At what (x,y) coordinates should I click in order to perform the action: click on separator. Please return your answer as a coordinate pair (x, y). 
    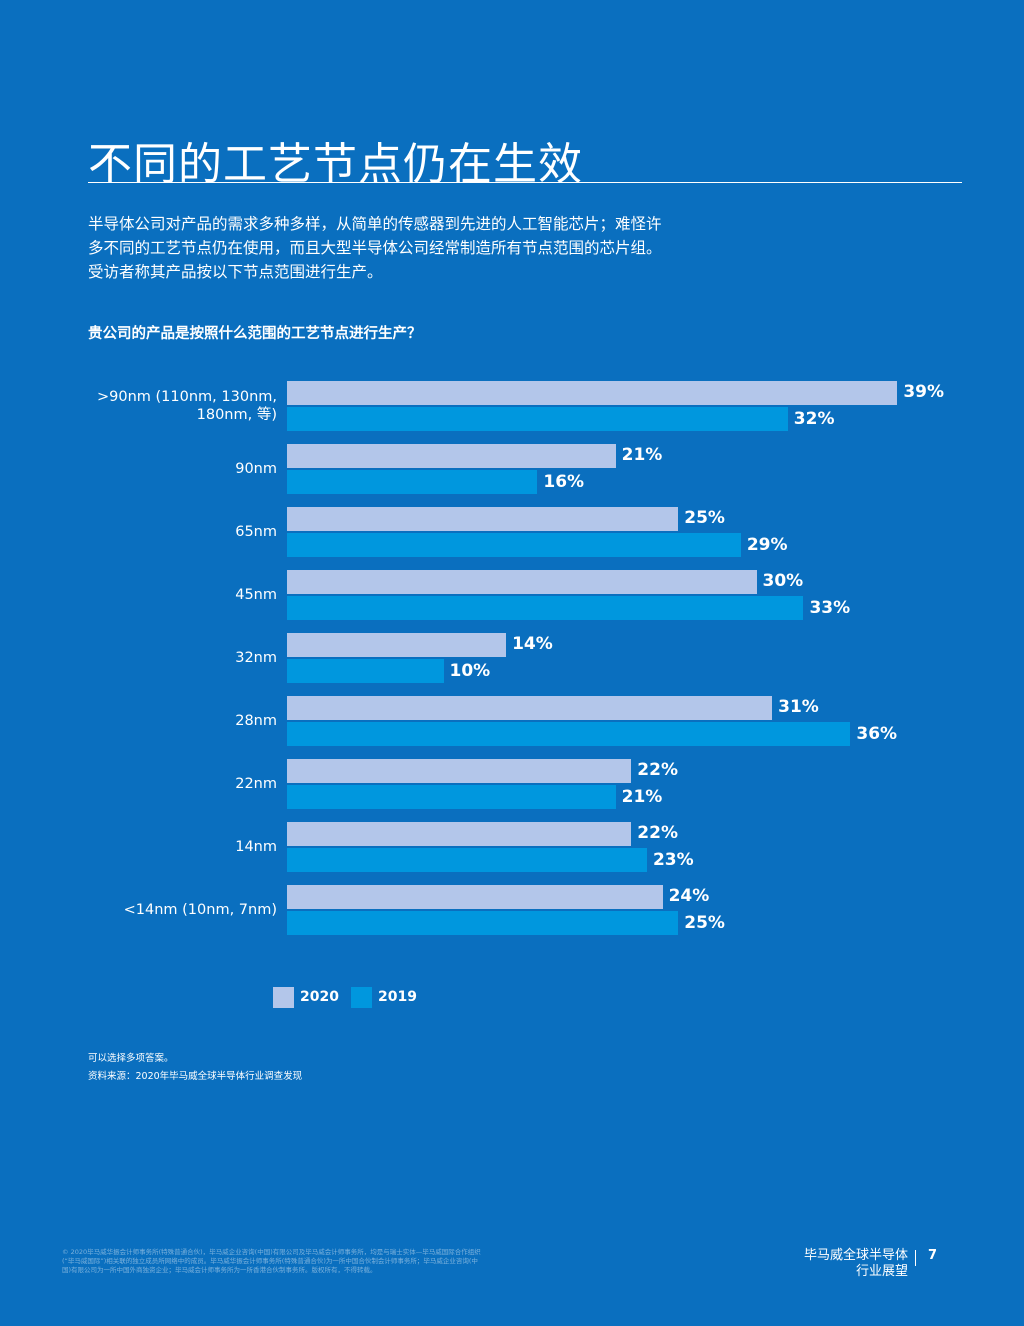
    Looking at the image, I should click on (915, 1258).